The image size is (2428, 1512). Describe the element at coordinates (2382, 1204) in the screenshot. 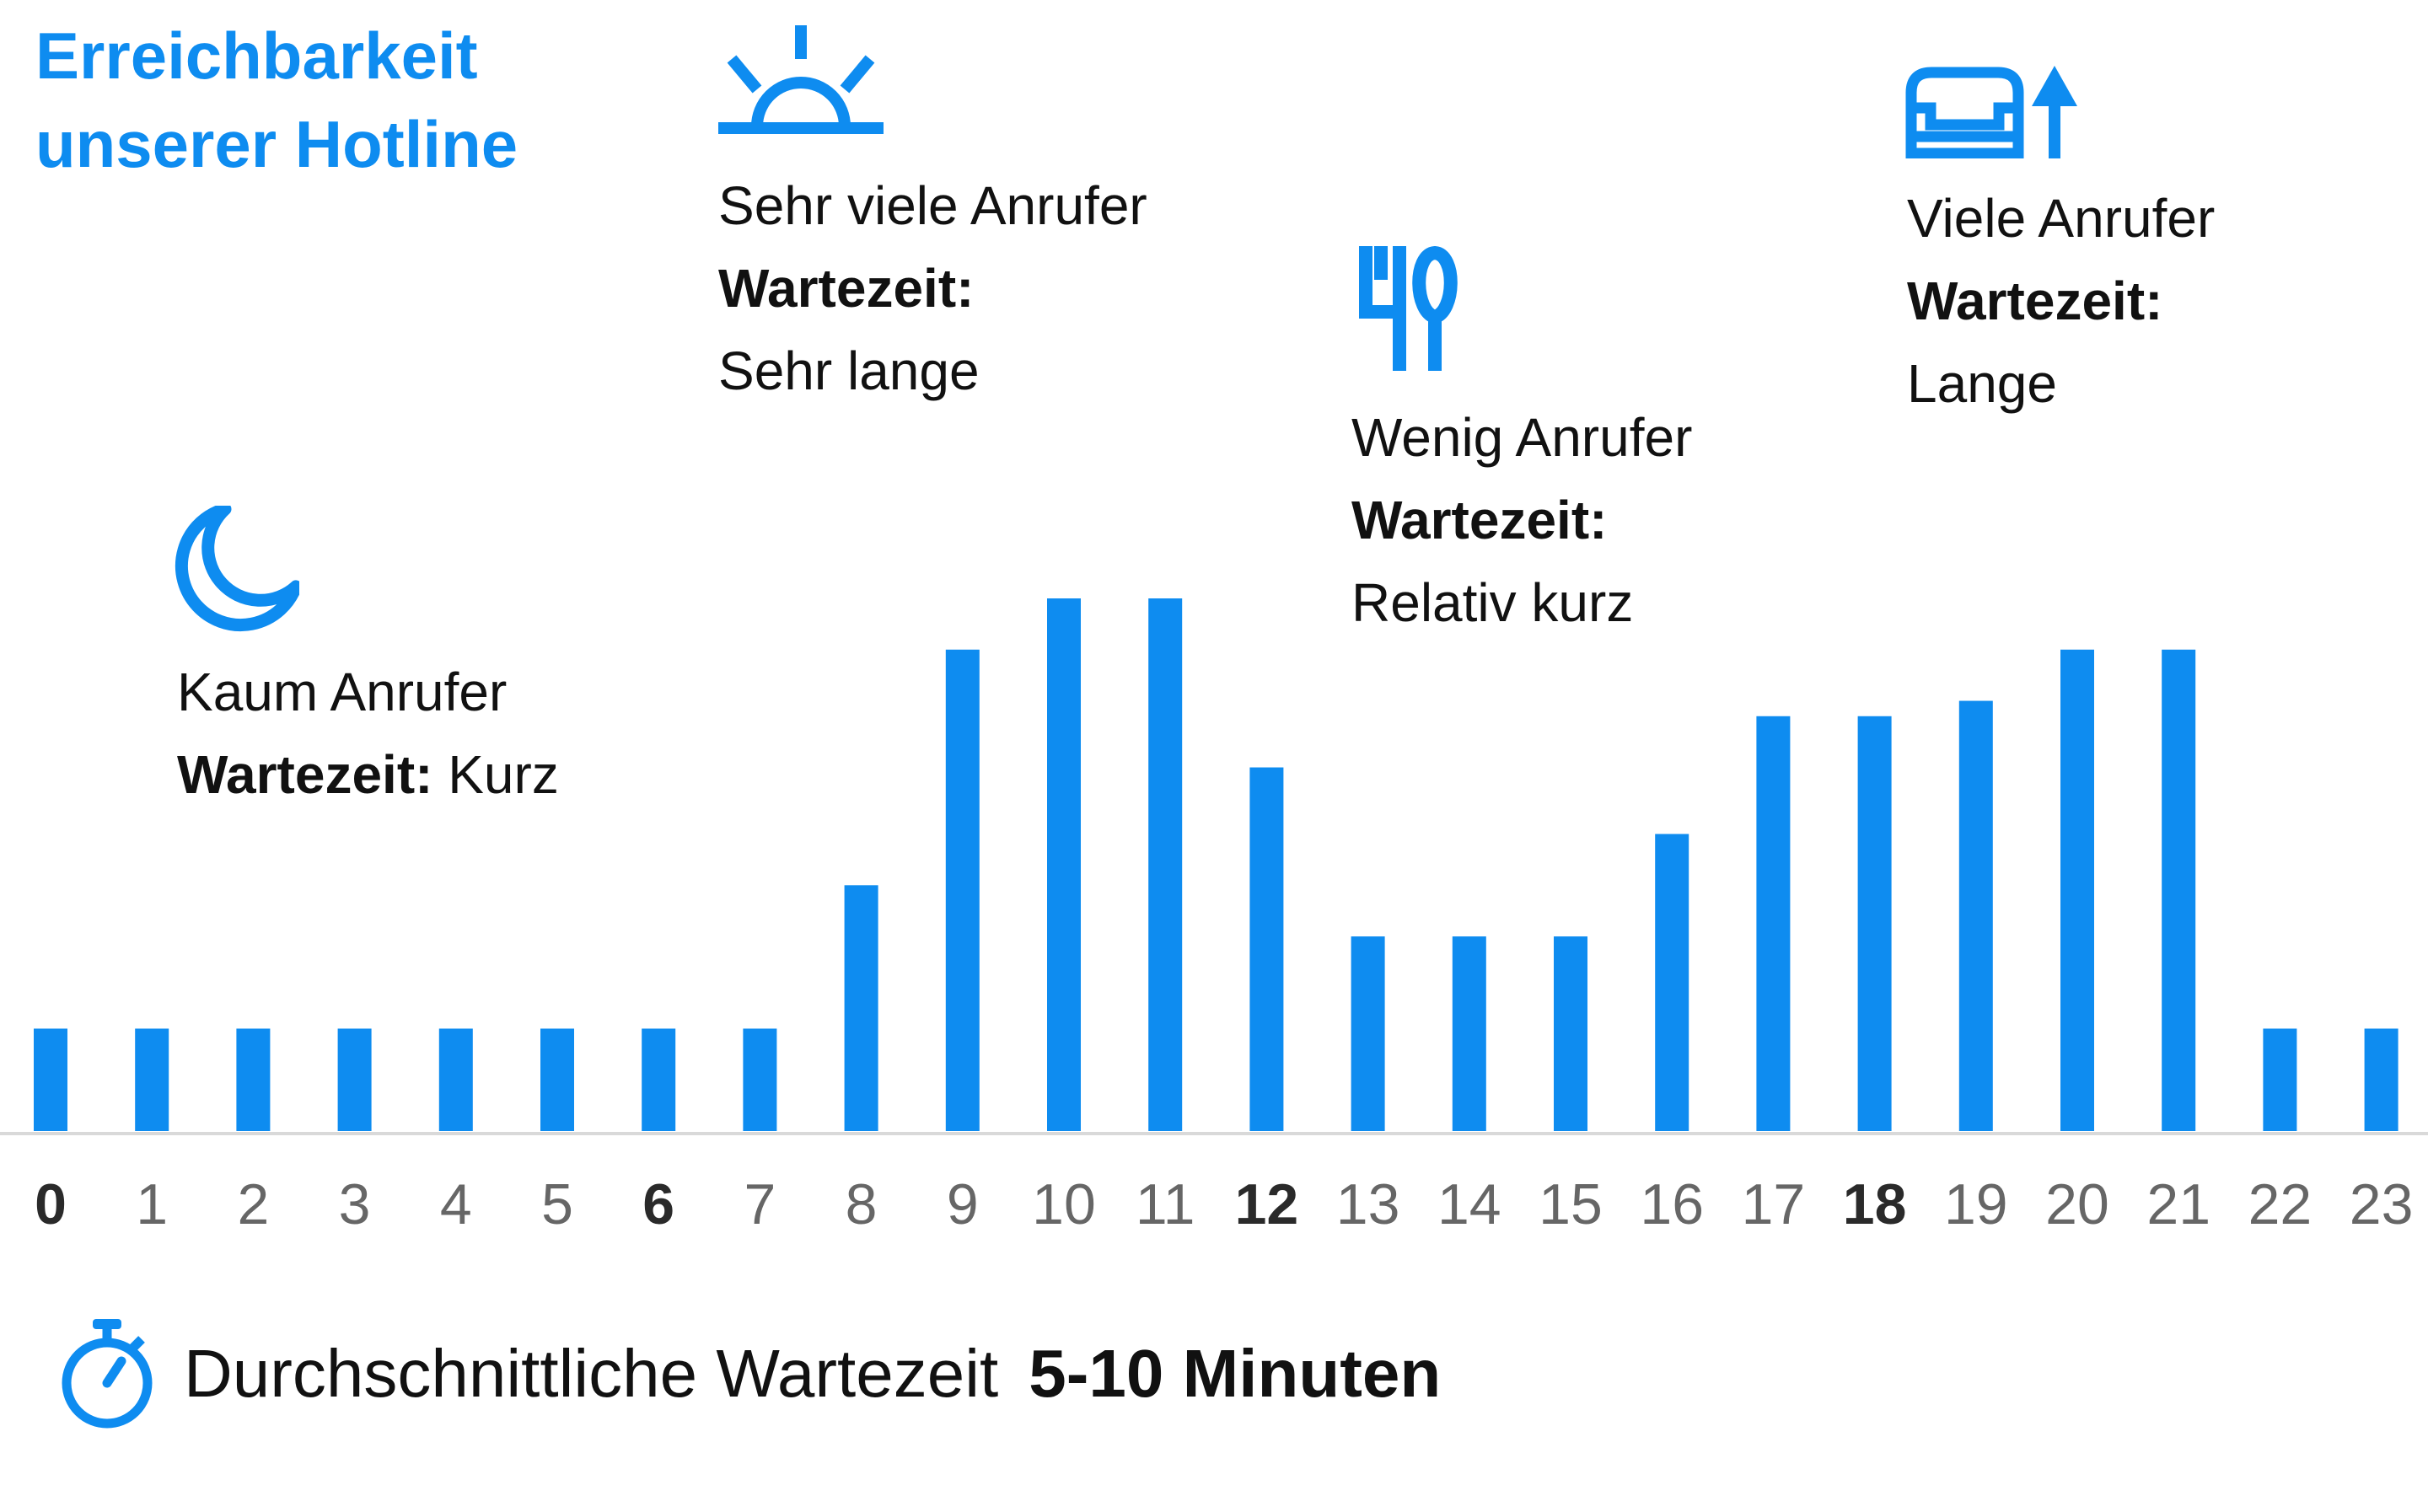

I see `tick-label-23: 23` at that location.